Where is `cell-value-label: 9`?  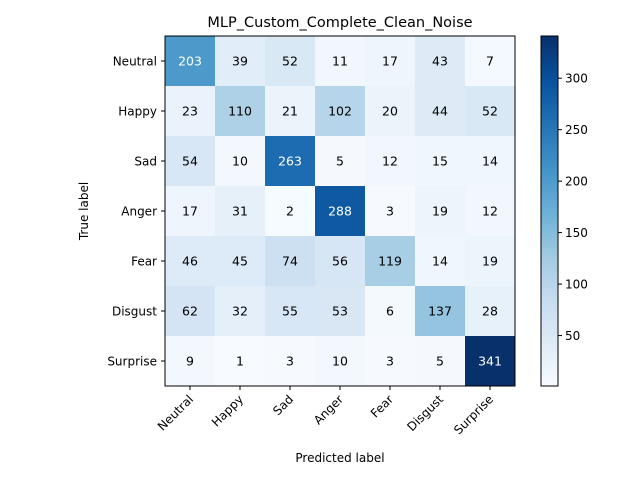
cell-value-label: 9 is located at coordinates (190, 361).